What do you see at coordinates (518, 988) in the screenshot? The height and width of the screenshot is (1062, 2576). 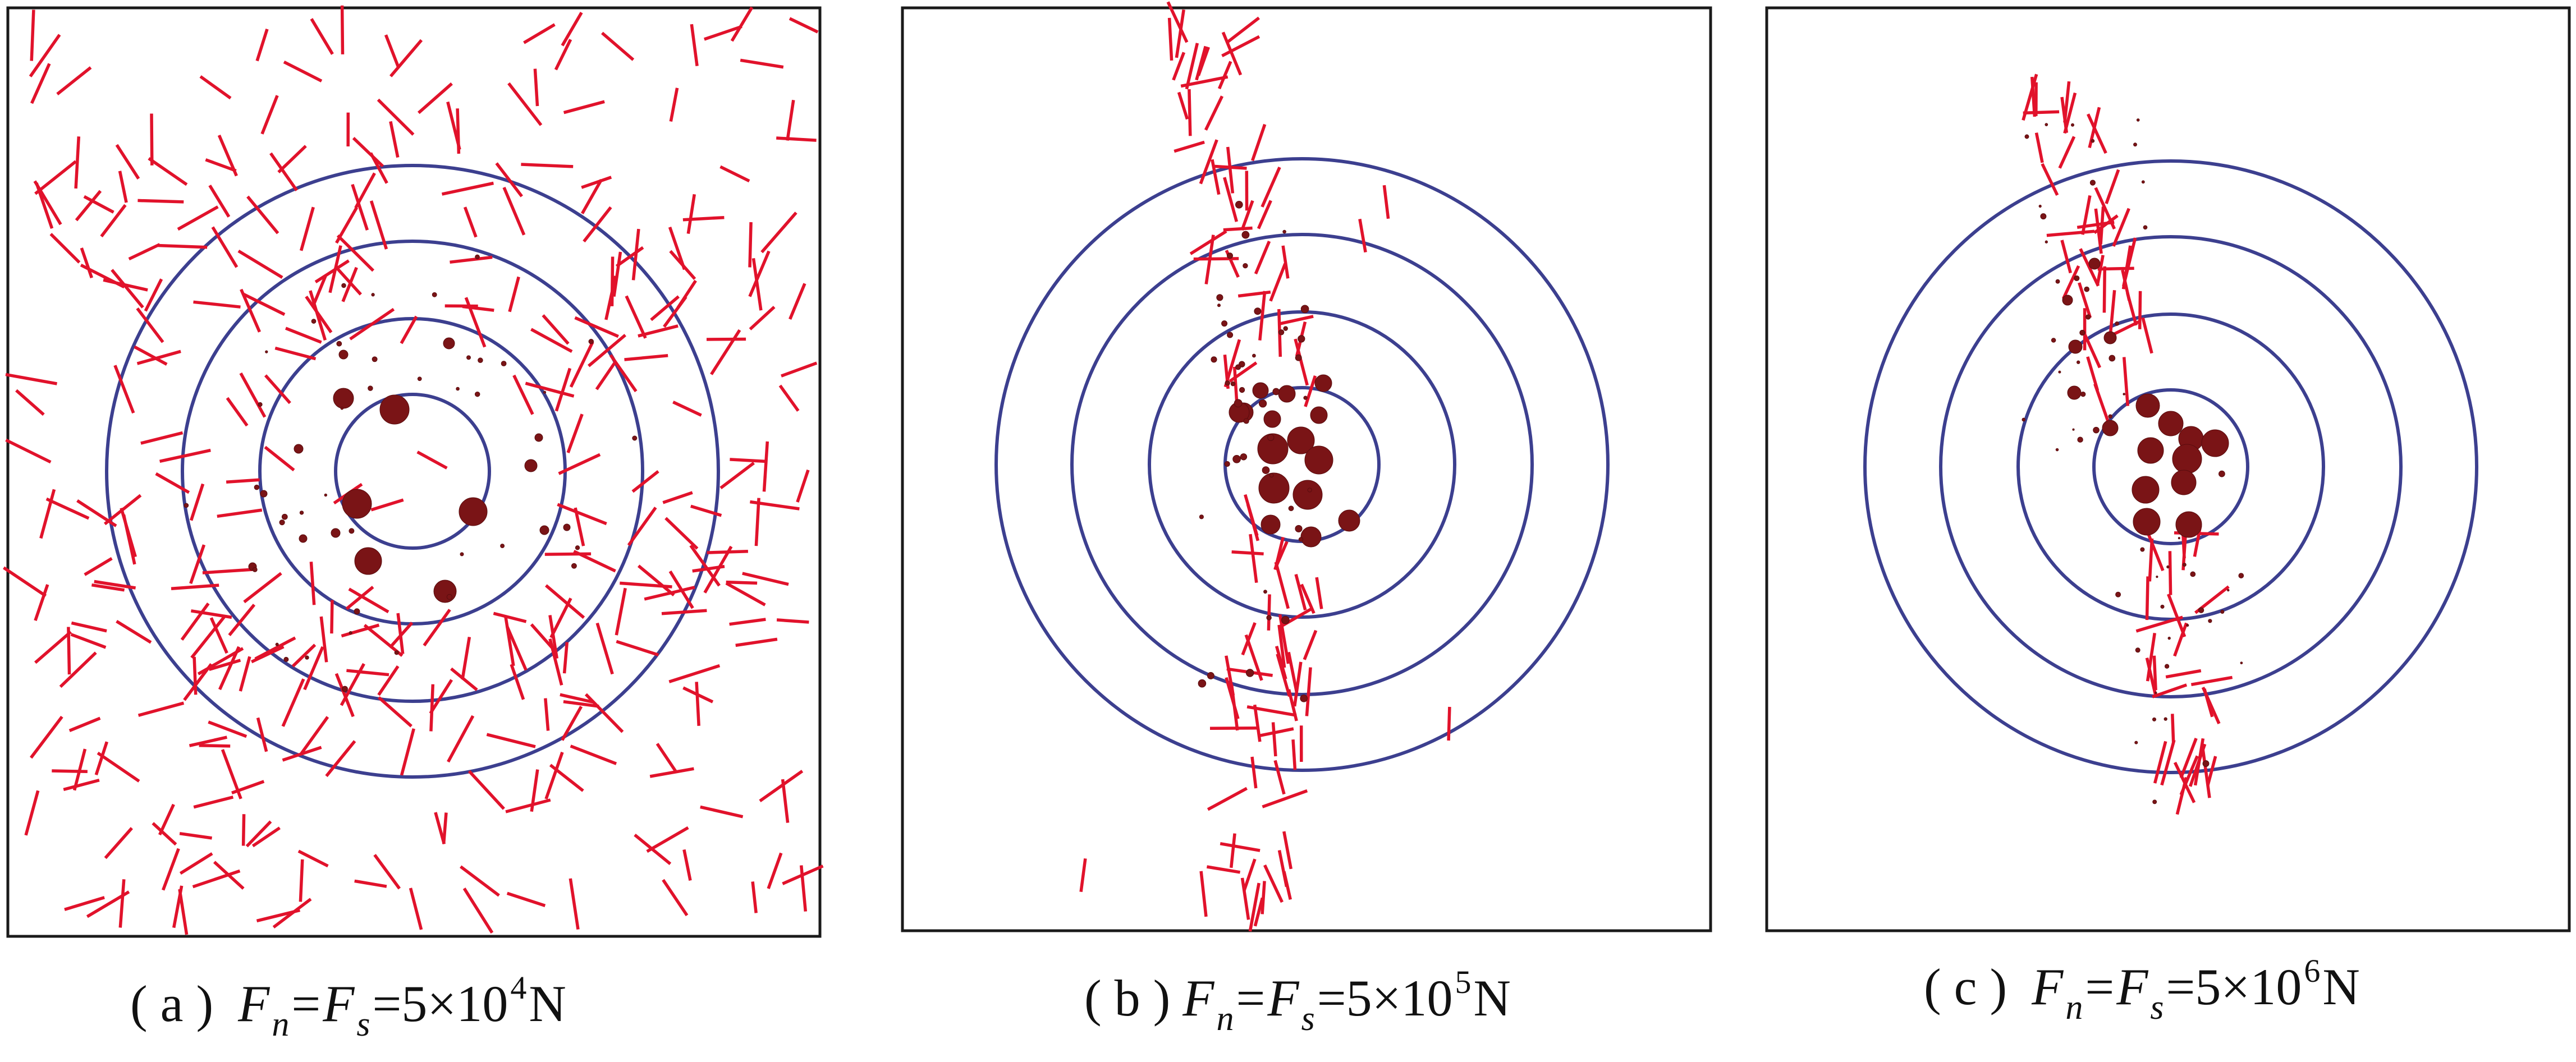 I see `caption-a-exp: 4` at bounding box center [518, 988].